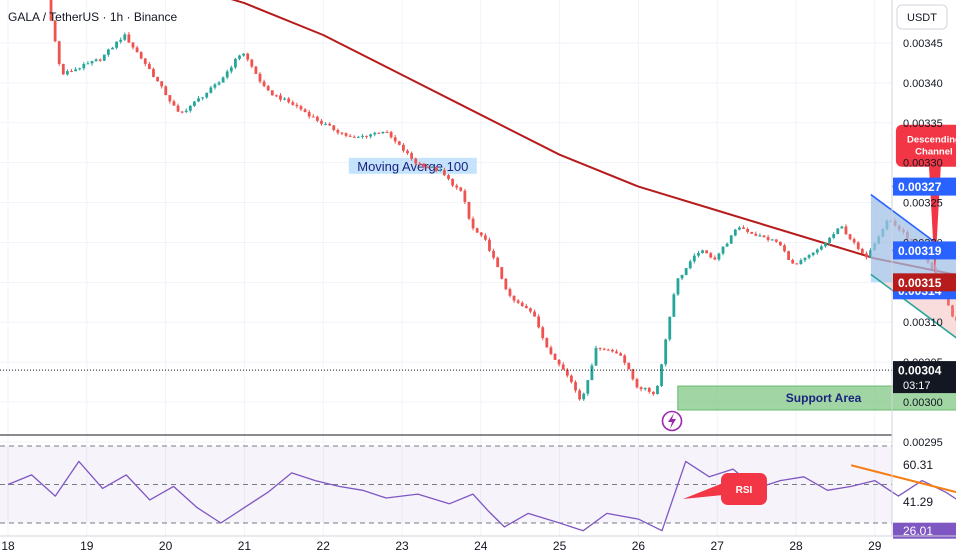 The width and height of the screenshot is (956, 560). I want to click on price-tick-label: 0.00345, so click(923, 44).